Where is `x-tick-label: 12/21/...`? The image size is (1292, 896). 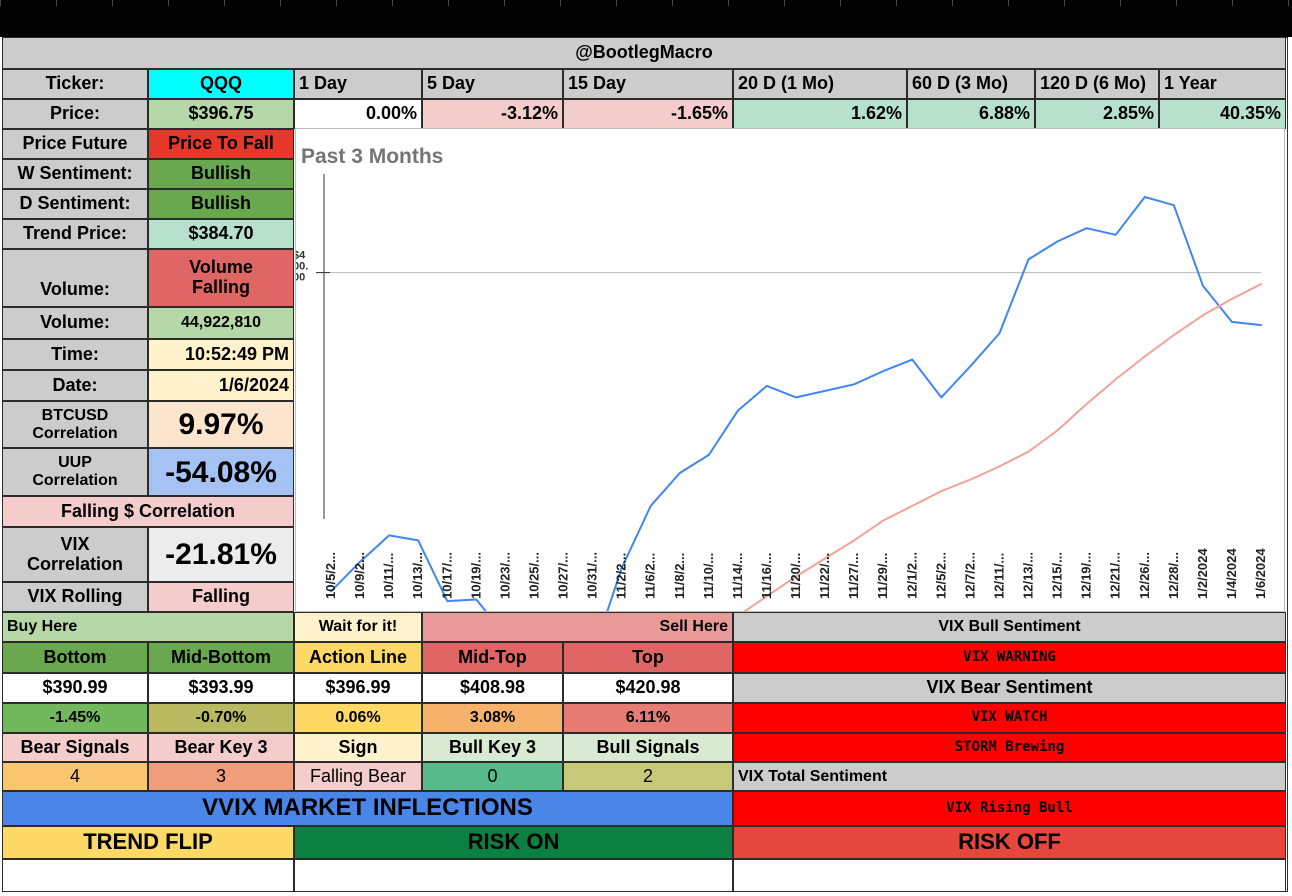
x-tick-label: 12/21/... is located at coordinates (1115, 575).